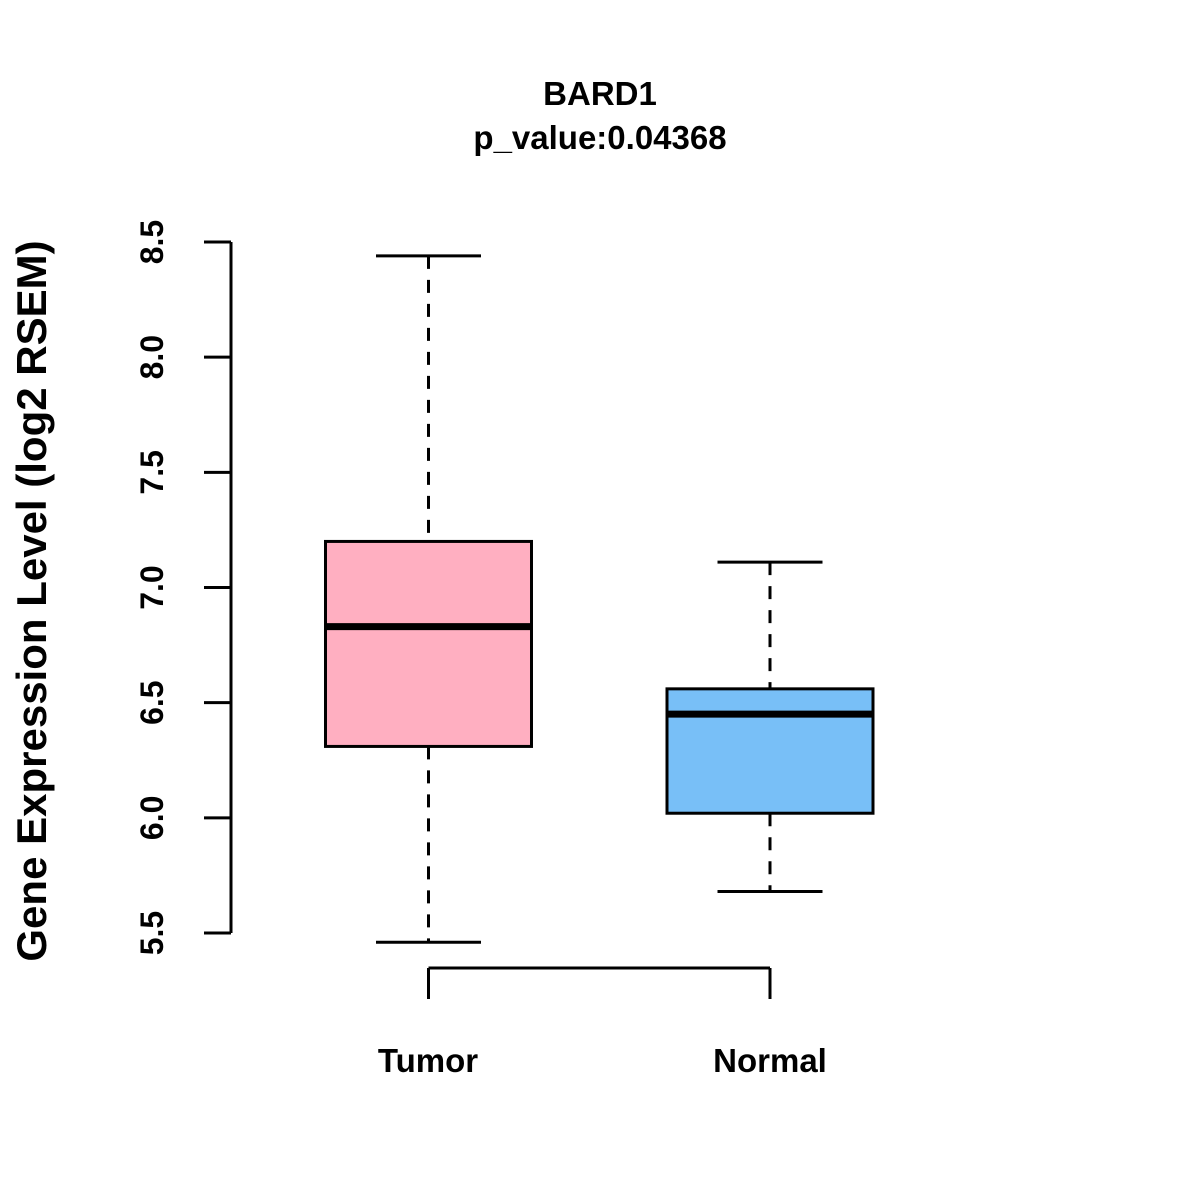 This screenshot has width=1200, height=1200. What do you see at coordinates (152, 587) in the screenshot?
I see `y-tick-label: 7.0` at bounding box center [152, 587].